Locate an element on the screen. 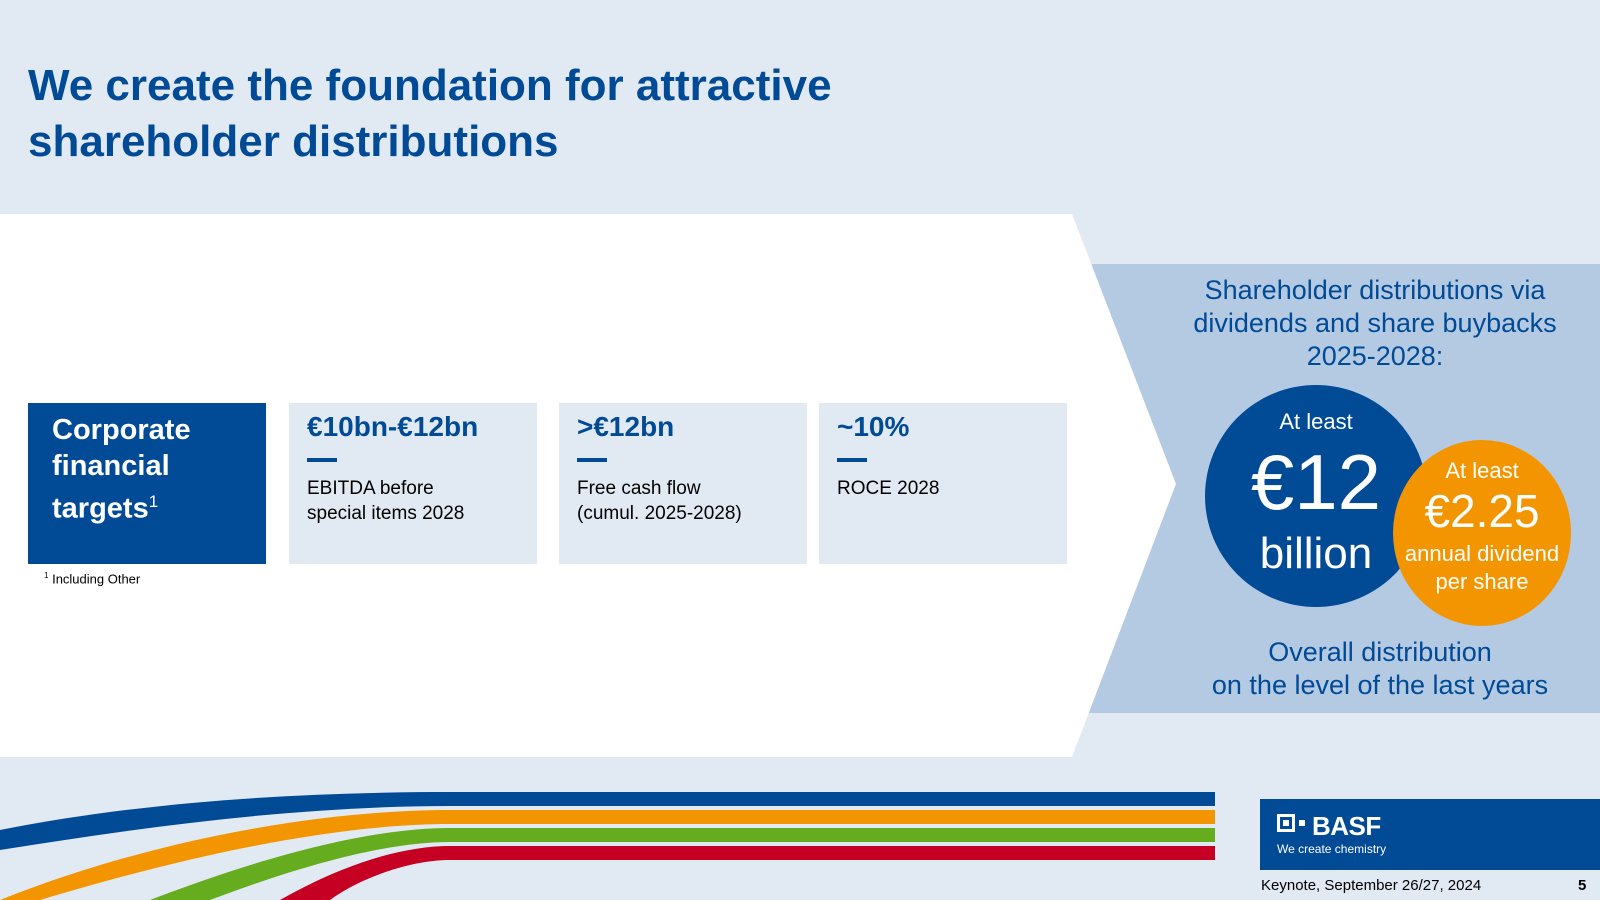 The width and height of the screenshot is (1600, 900). footnote: 1 Including Other is located at coordinates (92, 578).